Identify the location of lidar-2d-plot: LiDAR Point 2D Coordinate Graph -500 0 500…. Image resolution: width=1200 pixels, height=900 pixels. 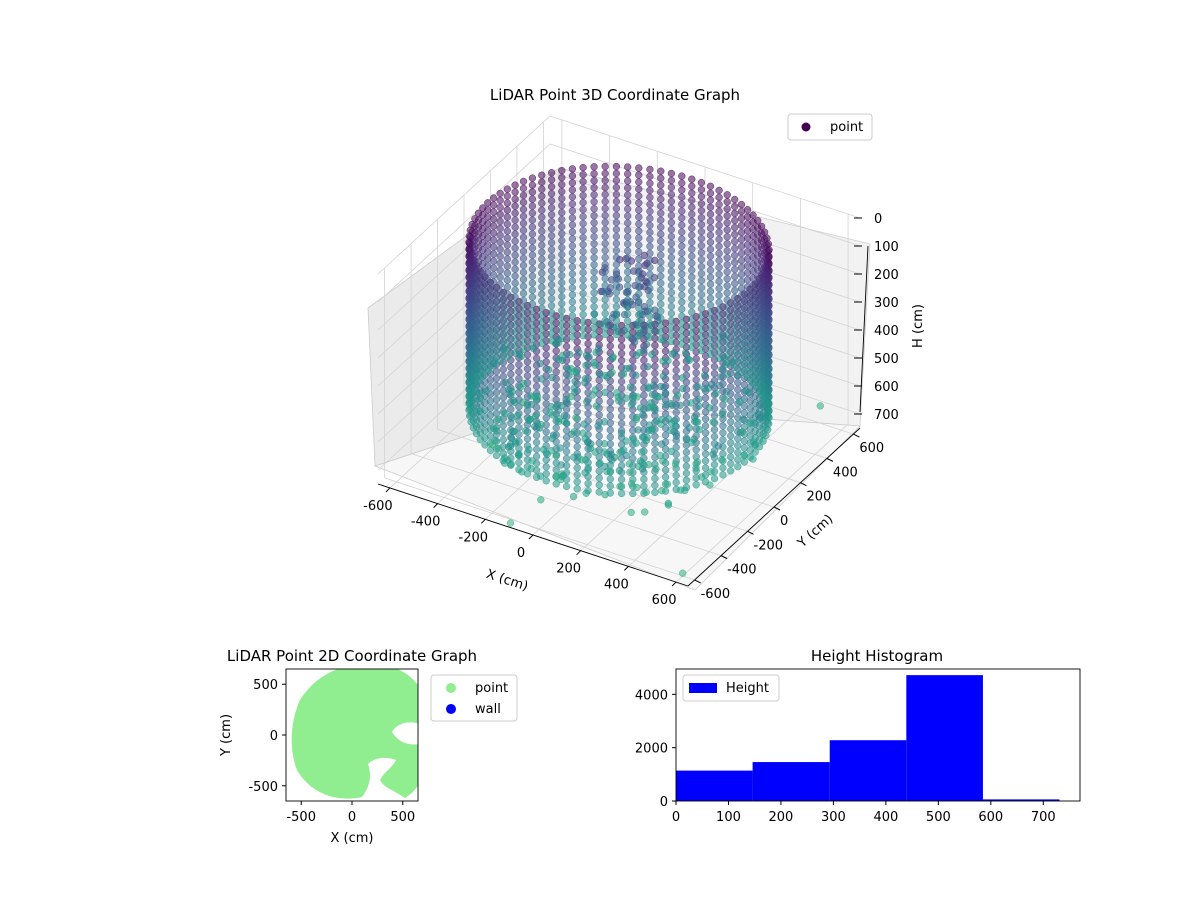
(368, 746).